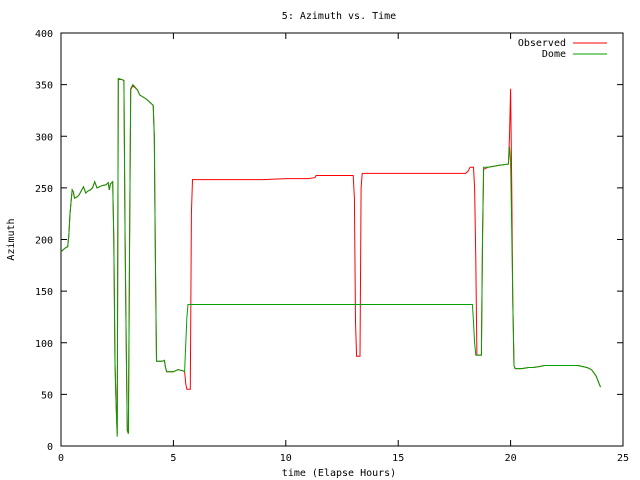 Image resolution: width=640 pixels, height=480 pixels. Describe the element at coordinates (44, 137) in the screenshot. I see `y-tick-label: 300` at that location.